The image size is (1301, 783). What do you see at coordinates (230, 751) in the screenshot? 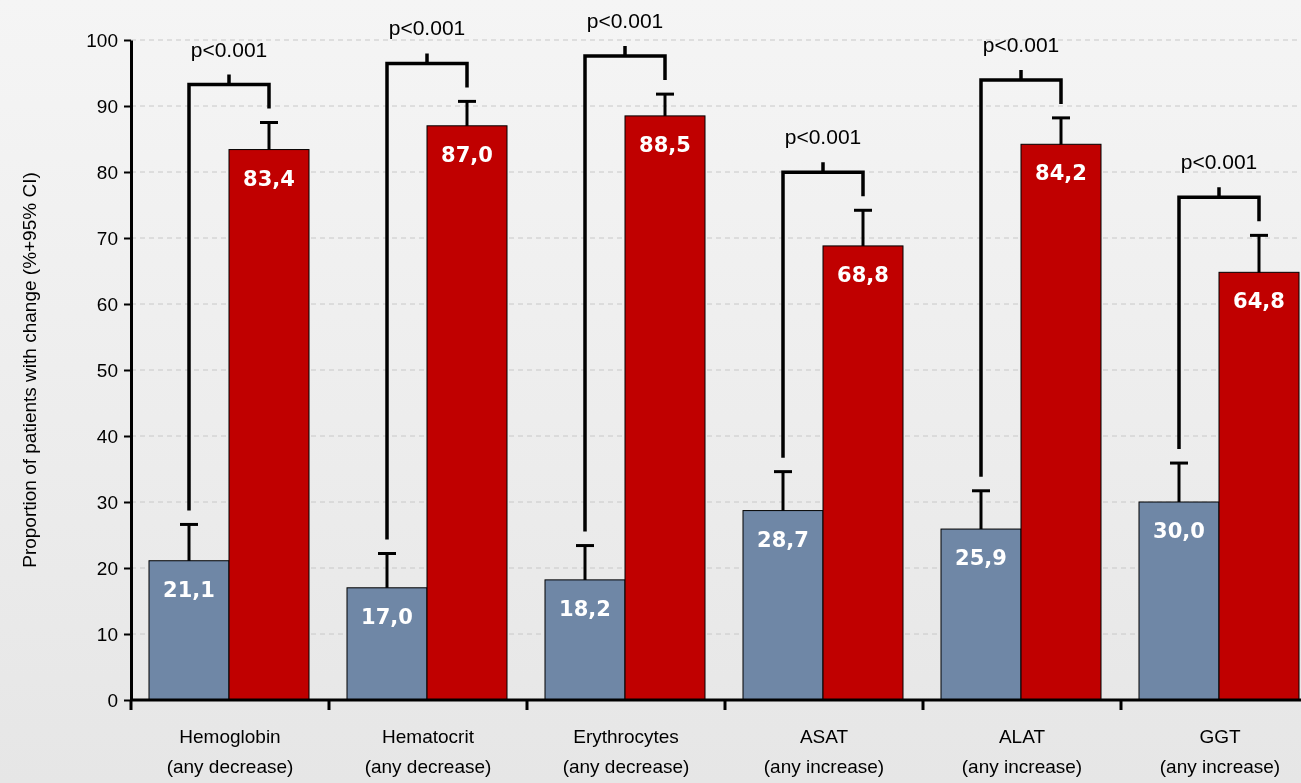
I see `x-tick-label: Hemoglobin (any decrease)` at bounding box center [230, 751].